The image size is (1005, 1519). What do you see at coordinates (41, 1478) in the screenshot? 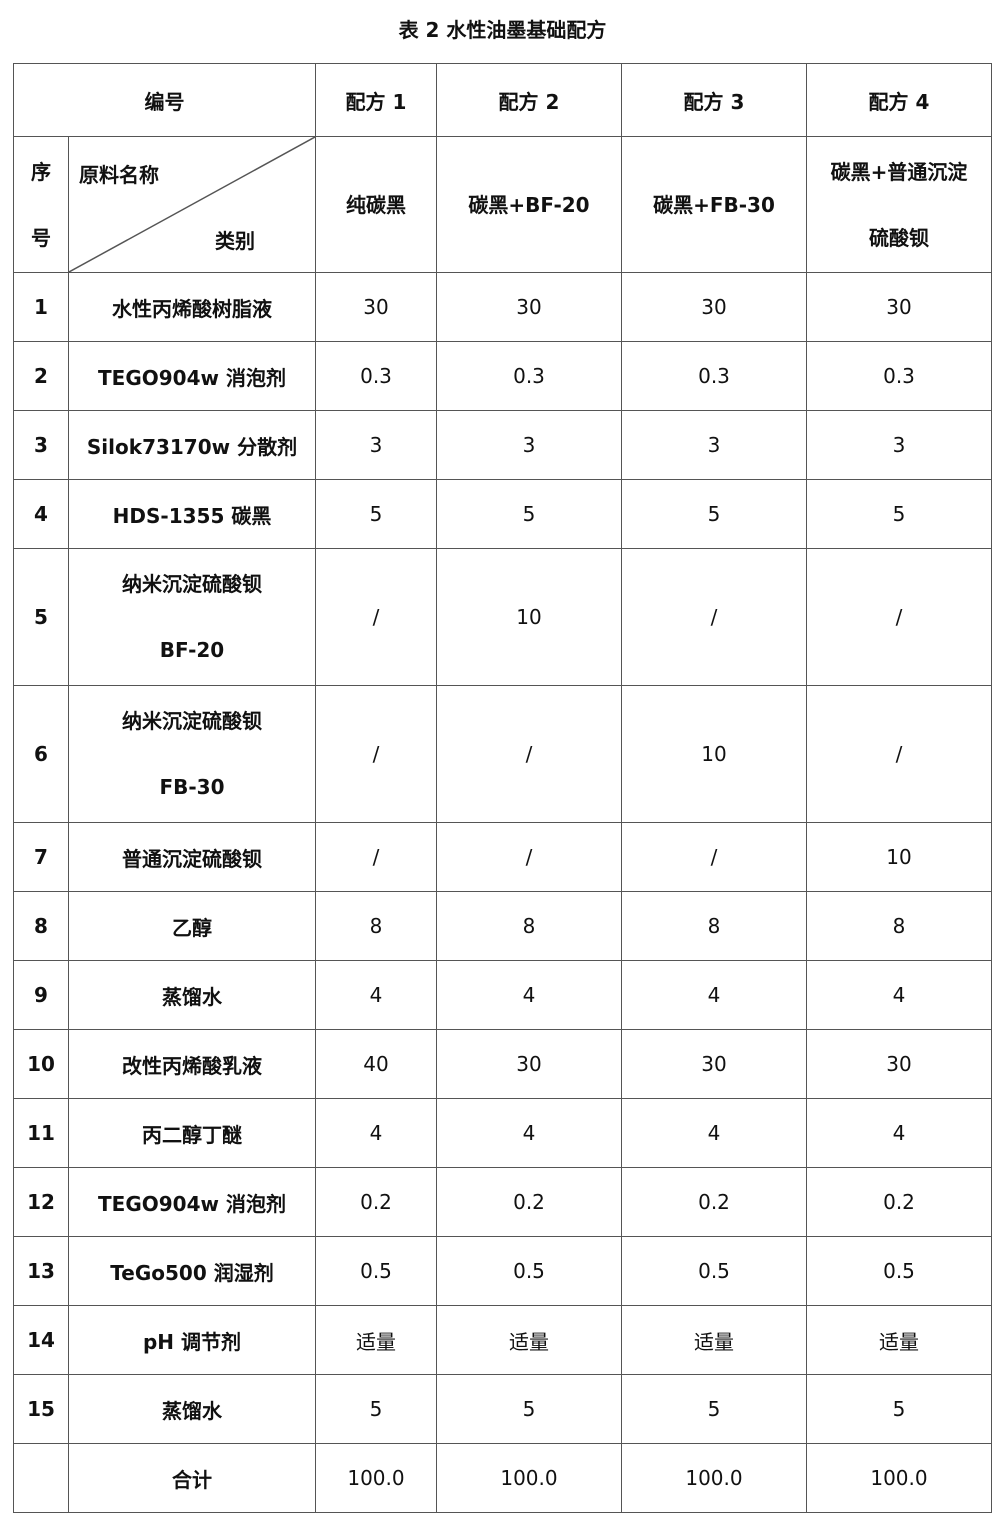
I see `row-number` at bounding box center [41, 1478].